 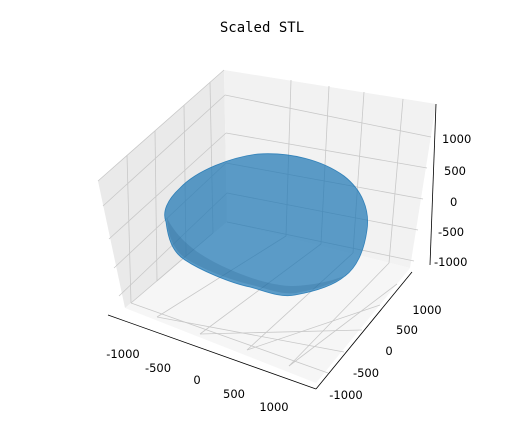 I want to click on x-tick-label: 0, so click(x=196, y=380).